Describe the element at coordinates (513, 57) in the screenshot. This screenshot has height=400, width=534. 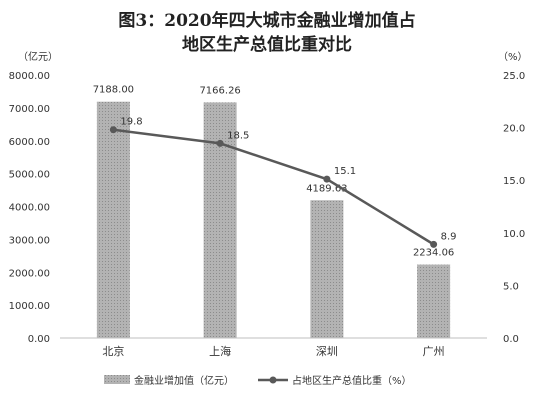
I see `right-axis-unit: （%）` at that location.